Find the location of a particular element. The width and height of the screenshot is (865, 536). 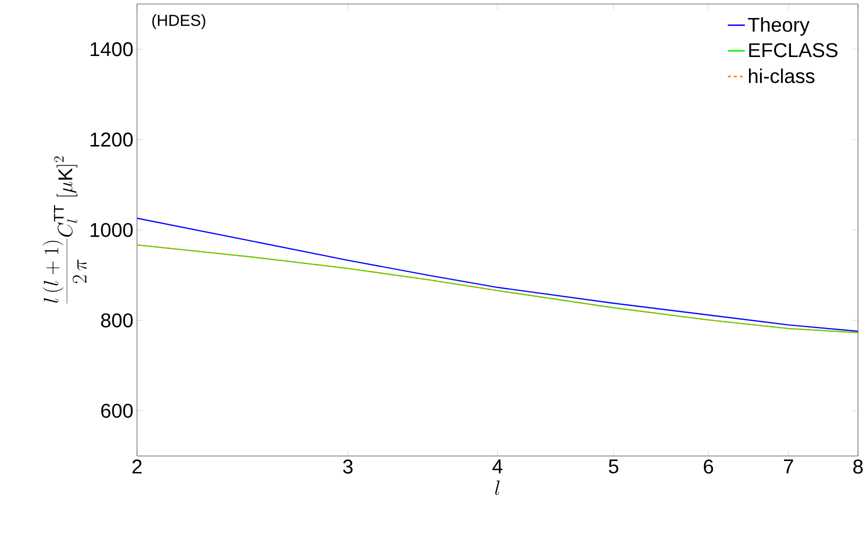

x-tick-label: 8 is located at coordinates (858, 467).